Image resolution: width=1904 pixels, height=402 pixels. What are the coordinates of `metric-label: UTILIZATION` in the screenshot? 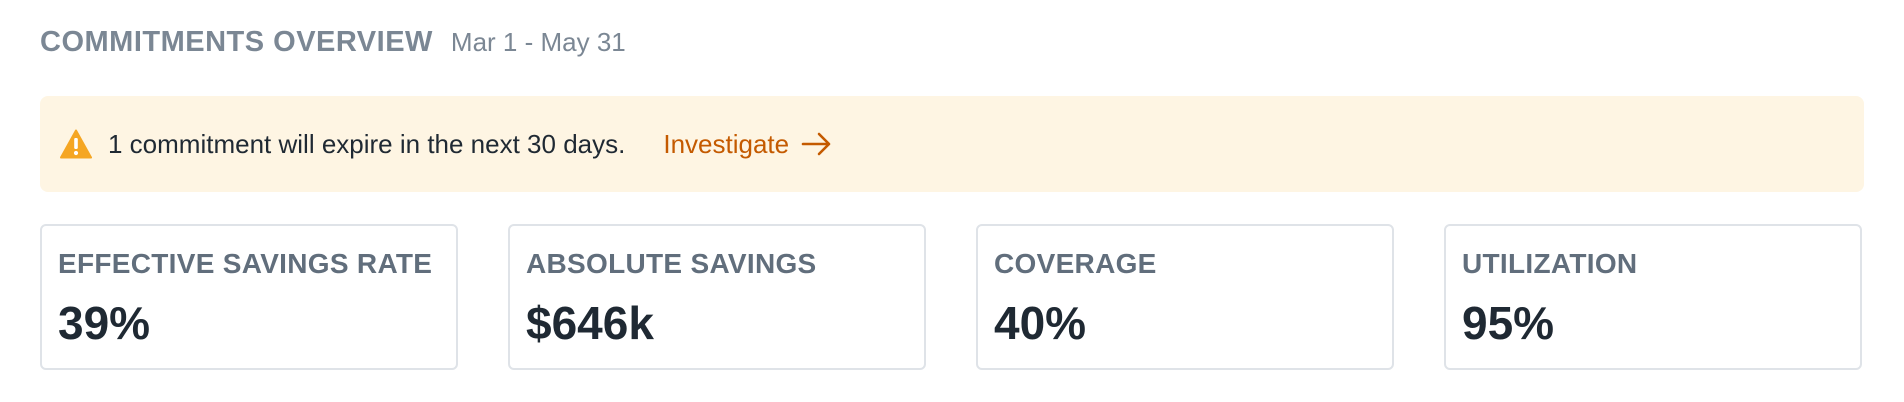 It's located at (1550, 263).